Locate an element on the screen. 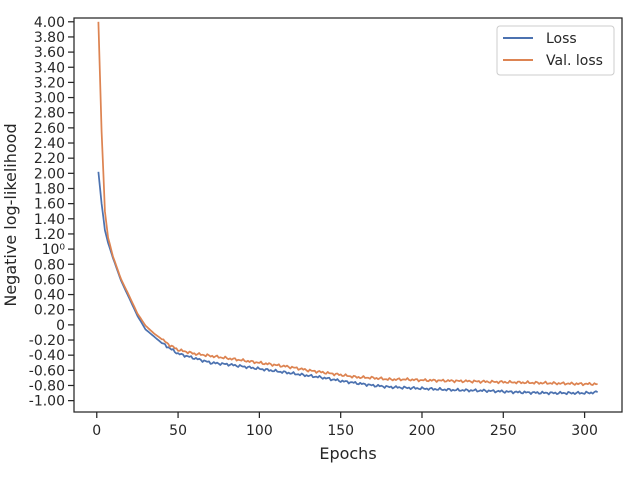  y-tick-label: 3.40 is located at coordinates (49, 68).